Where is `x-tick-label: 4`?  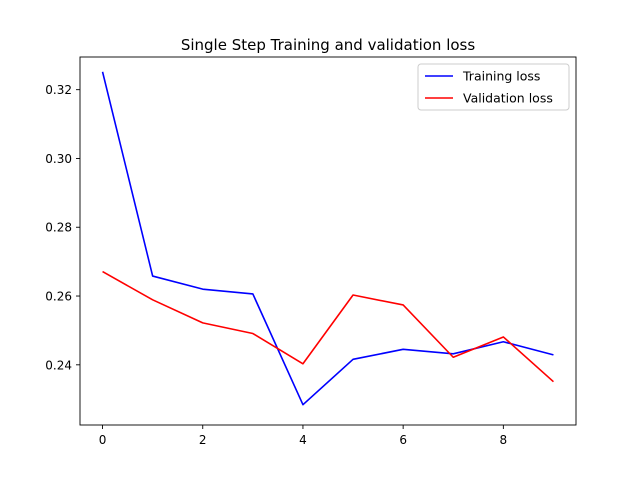 x-tick-label: 4 is located at coordinates (303, 440).